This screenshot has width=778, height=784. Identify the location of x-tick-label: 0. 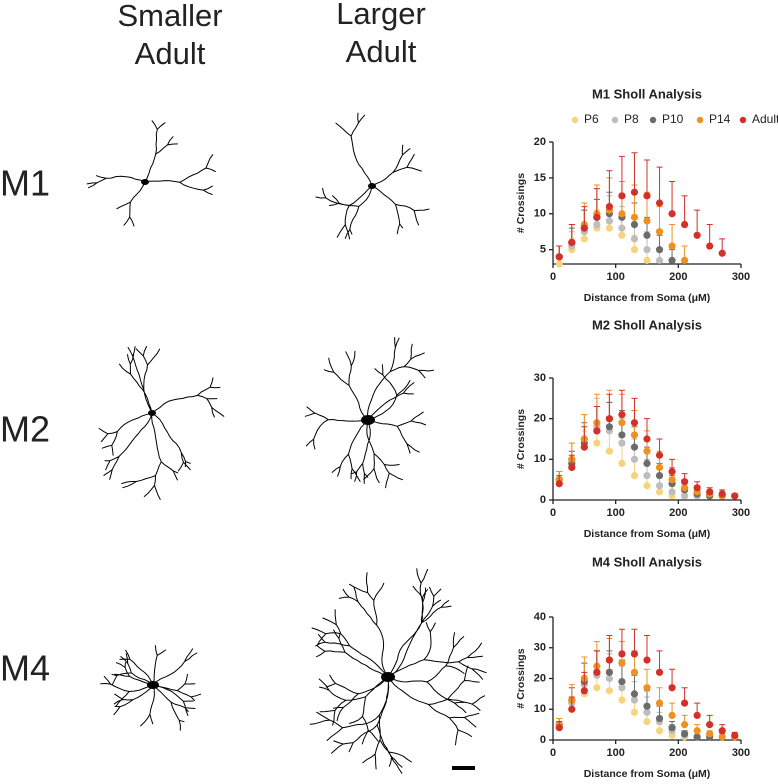
(553, 753).